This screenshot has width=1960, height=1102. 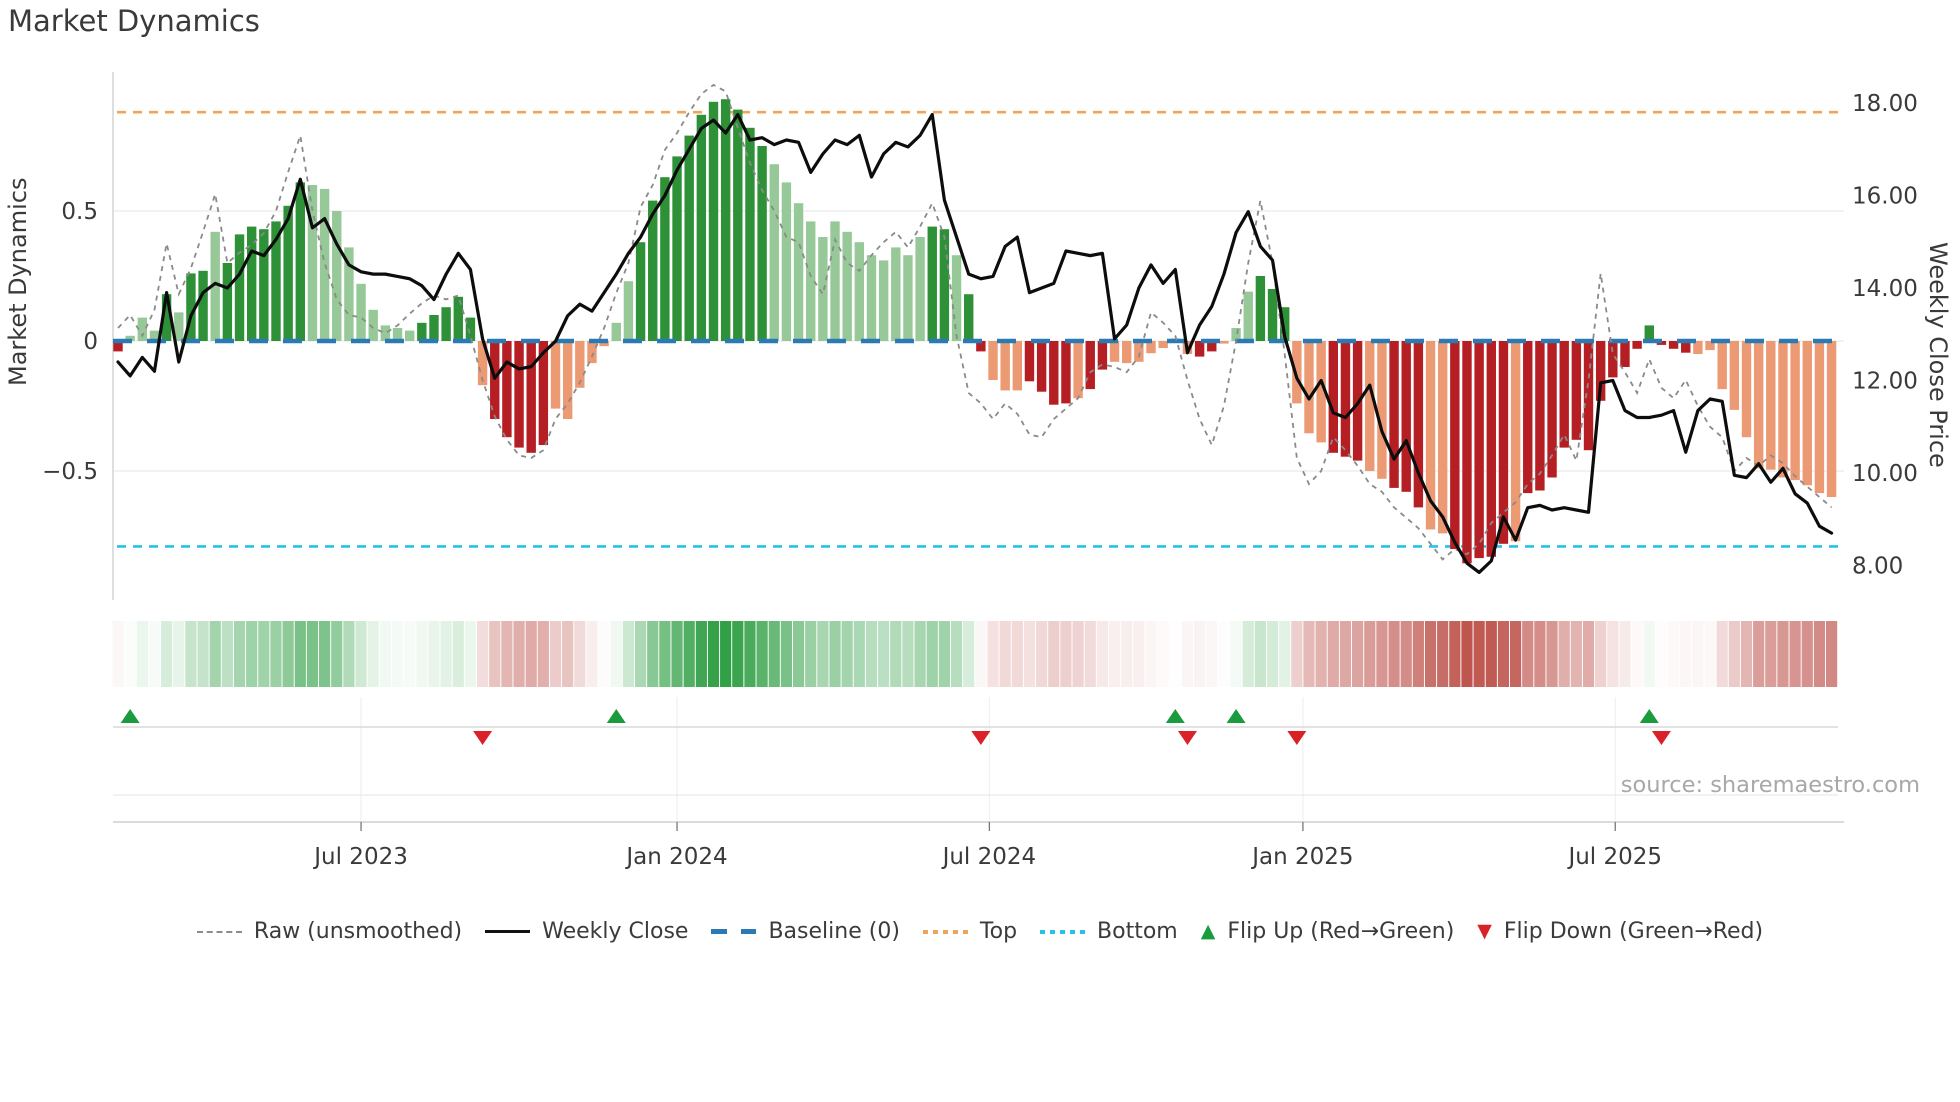 I want to click on legend-label: Top, so click(x=998, y=931).